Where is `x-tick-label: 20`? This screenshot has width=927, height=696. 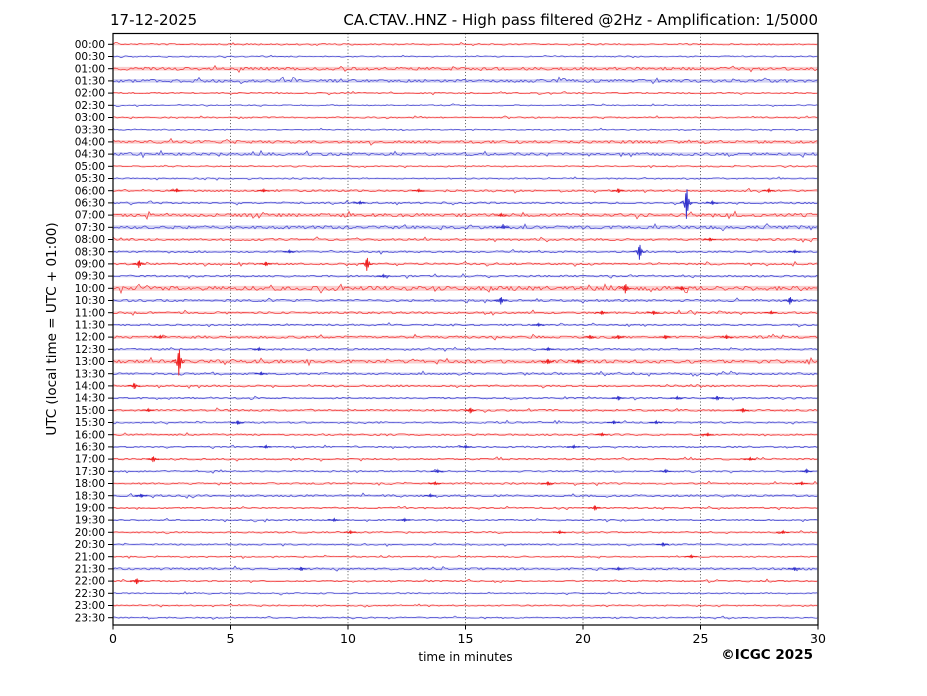
x-tick-label: 20 is located at coordinates (583, 638).